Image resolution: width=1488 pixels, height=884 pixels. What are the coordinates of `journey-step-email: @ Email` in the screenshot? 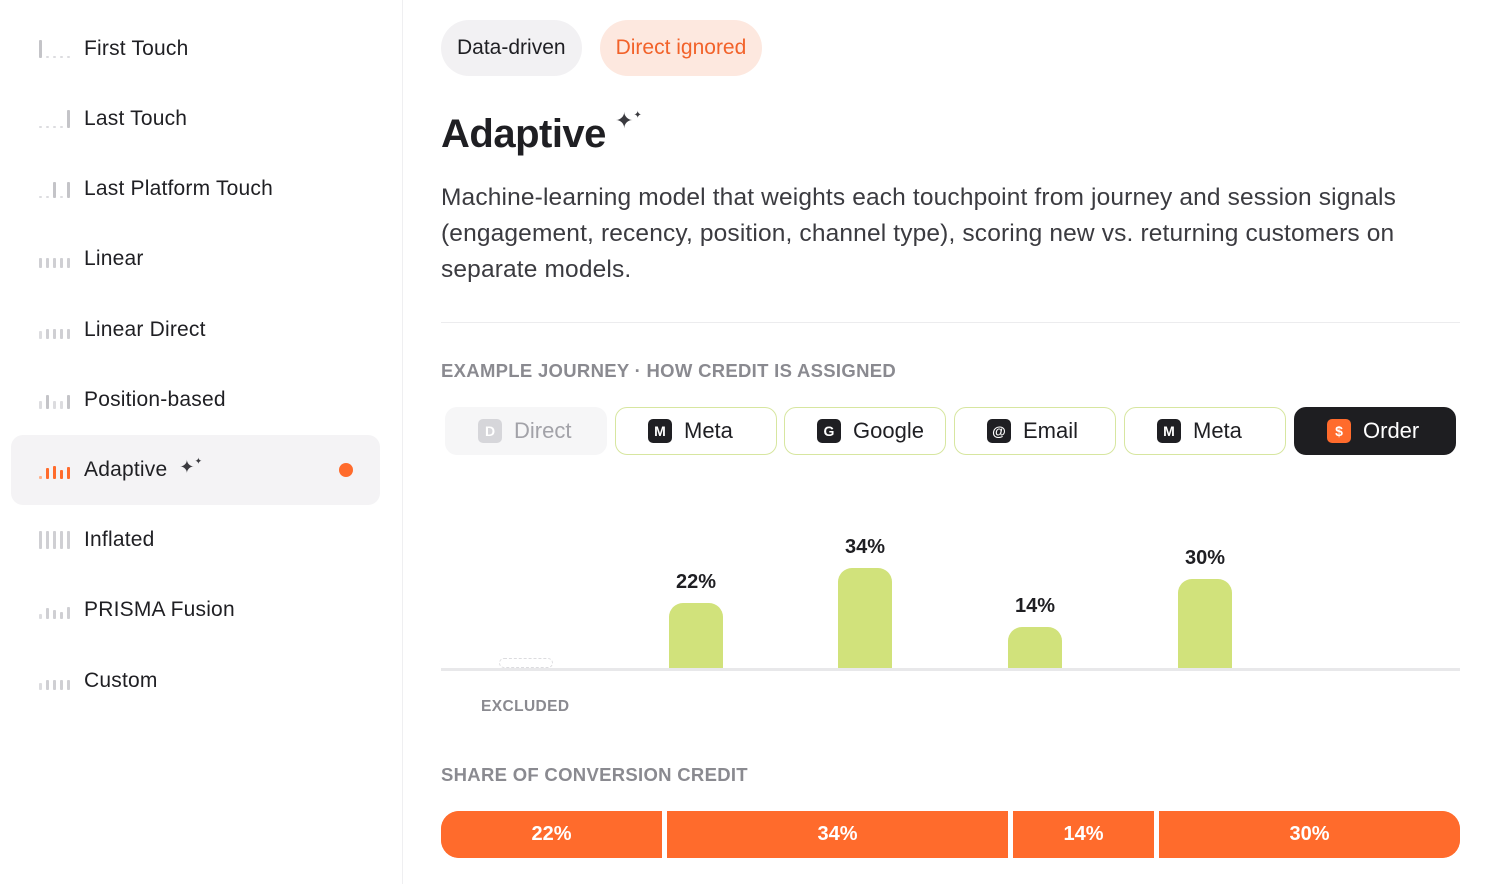 It's located at (1035, 431).